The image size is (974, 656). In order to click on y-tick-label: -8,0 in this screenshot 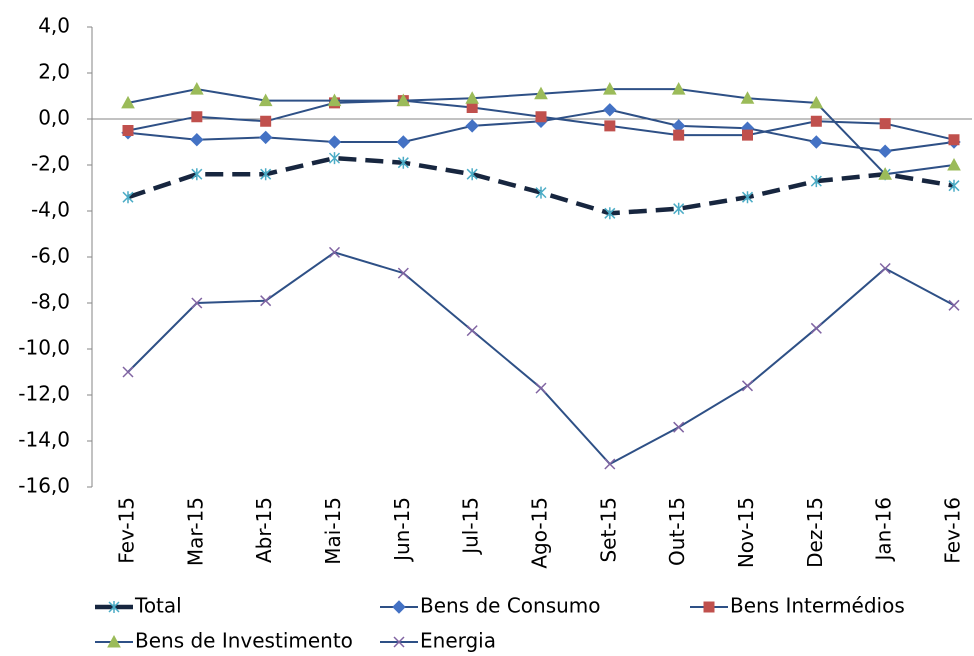, I will do `click(50, 302)`.